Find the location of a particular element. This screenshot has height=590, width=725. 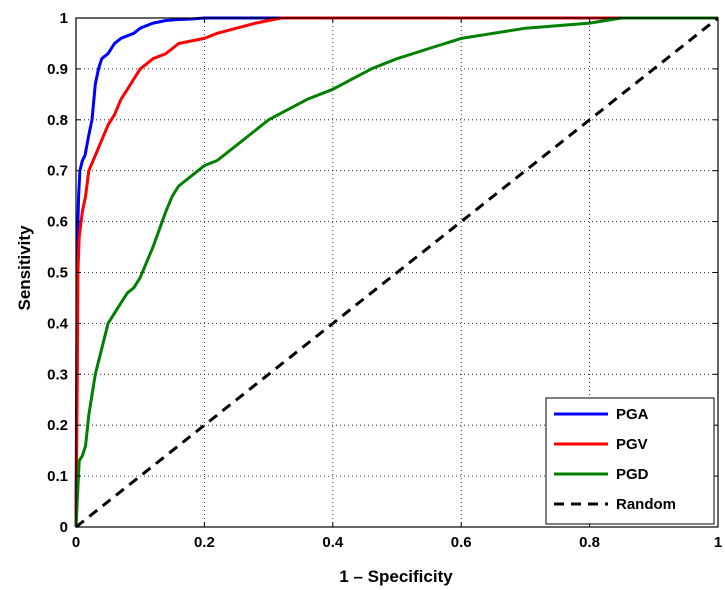

x-tick-label: 0.8 is located at coordinates (589, 542).